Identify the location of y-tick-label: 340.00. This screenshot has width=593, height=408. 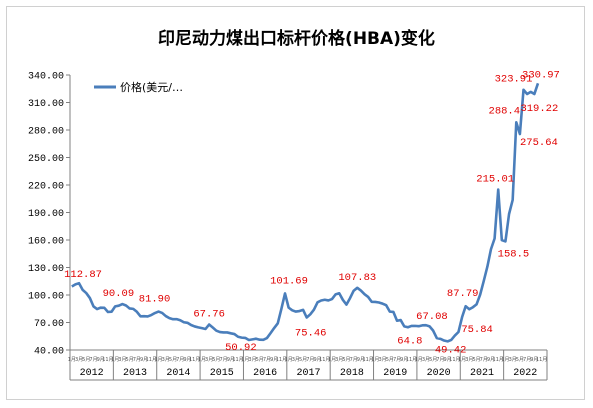
(46, 77).